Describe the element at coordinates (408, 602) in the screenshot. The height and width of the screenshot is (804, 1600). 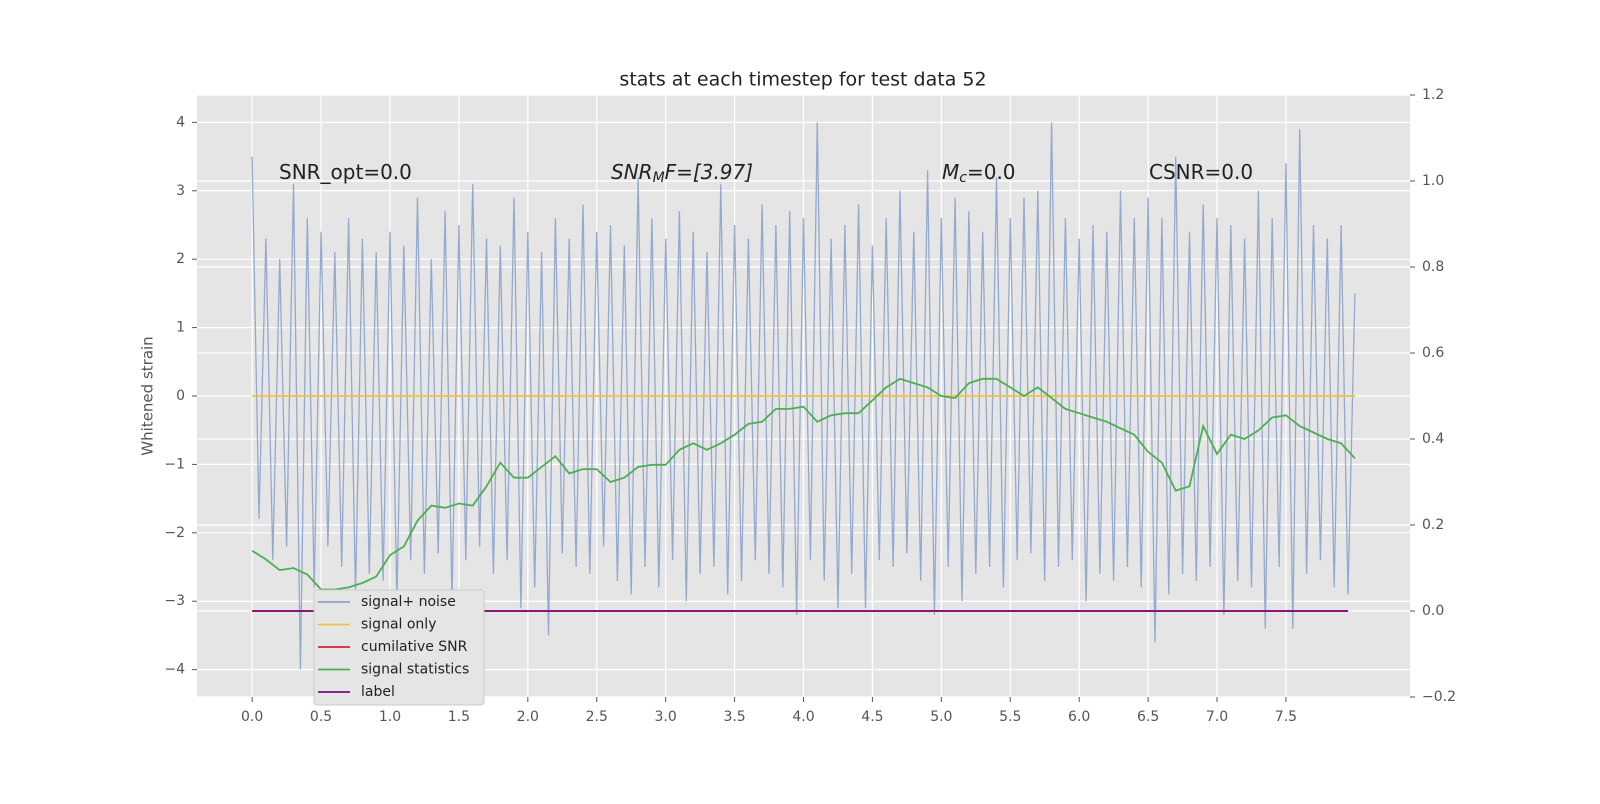
I see `legend-label: signal+ noise` at that location.